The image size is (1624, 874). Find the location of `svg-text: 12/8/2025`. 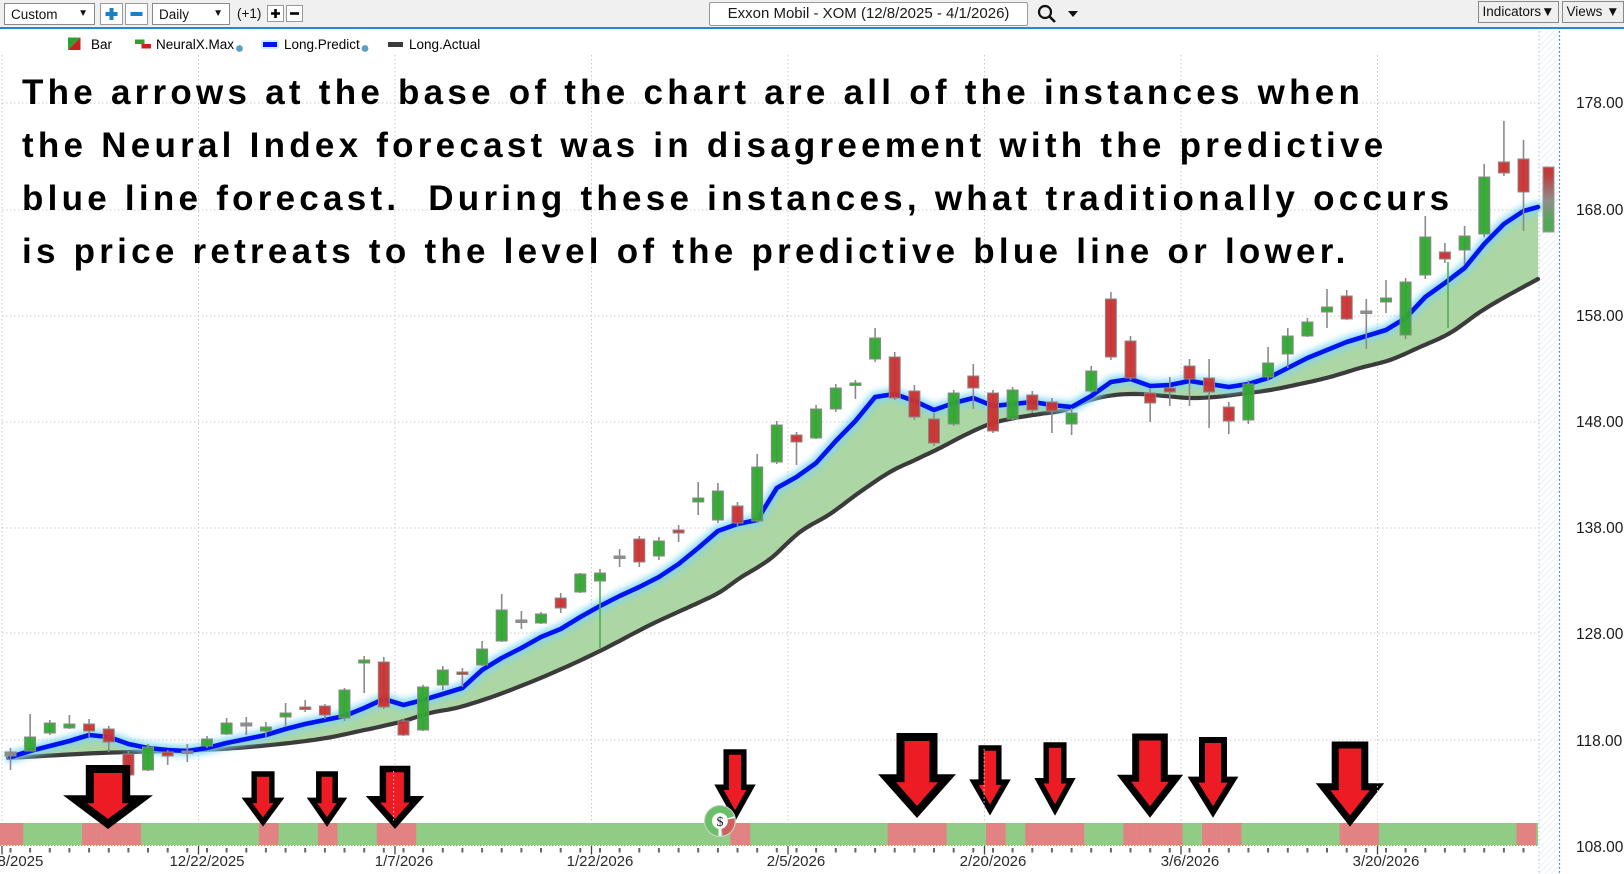

svg-text: 12/8/2025 is located at coordinates (21, 861).